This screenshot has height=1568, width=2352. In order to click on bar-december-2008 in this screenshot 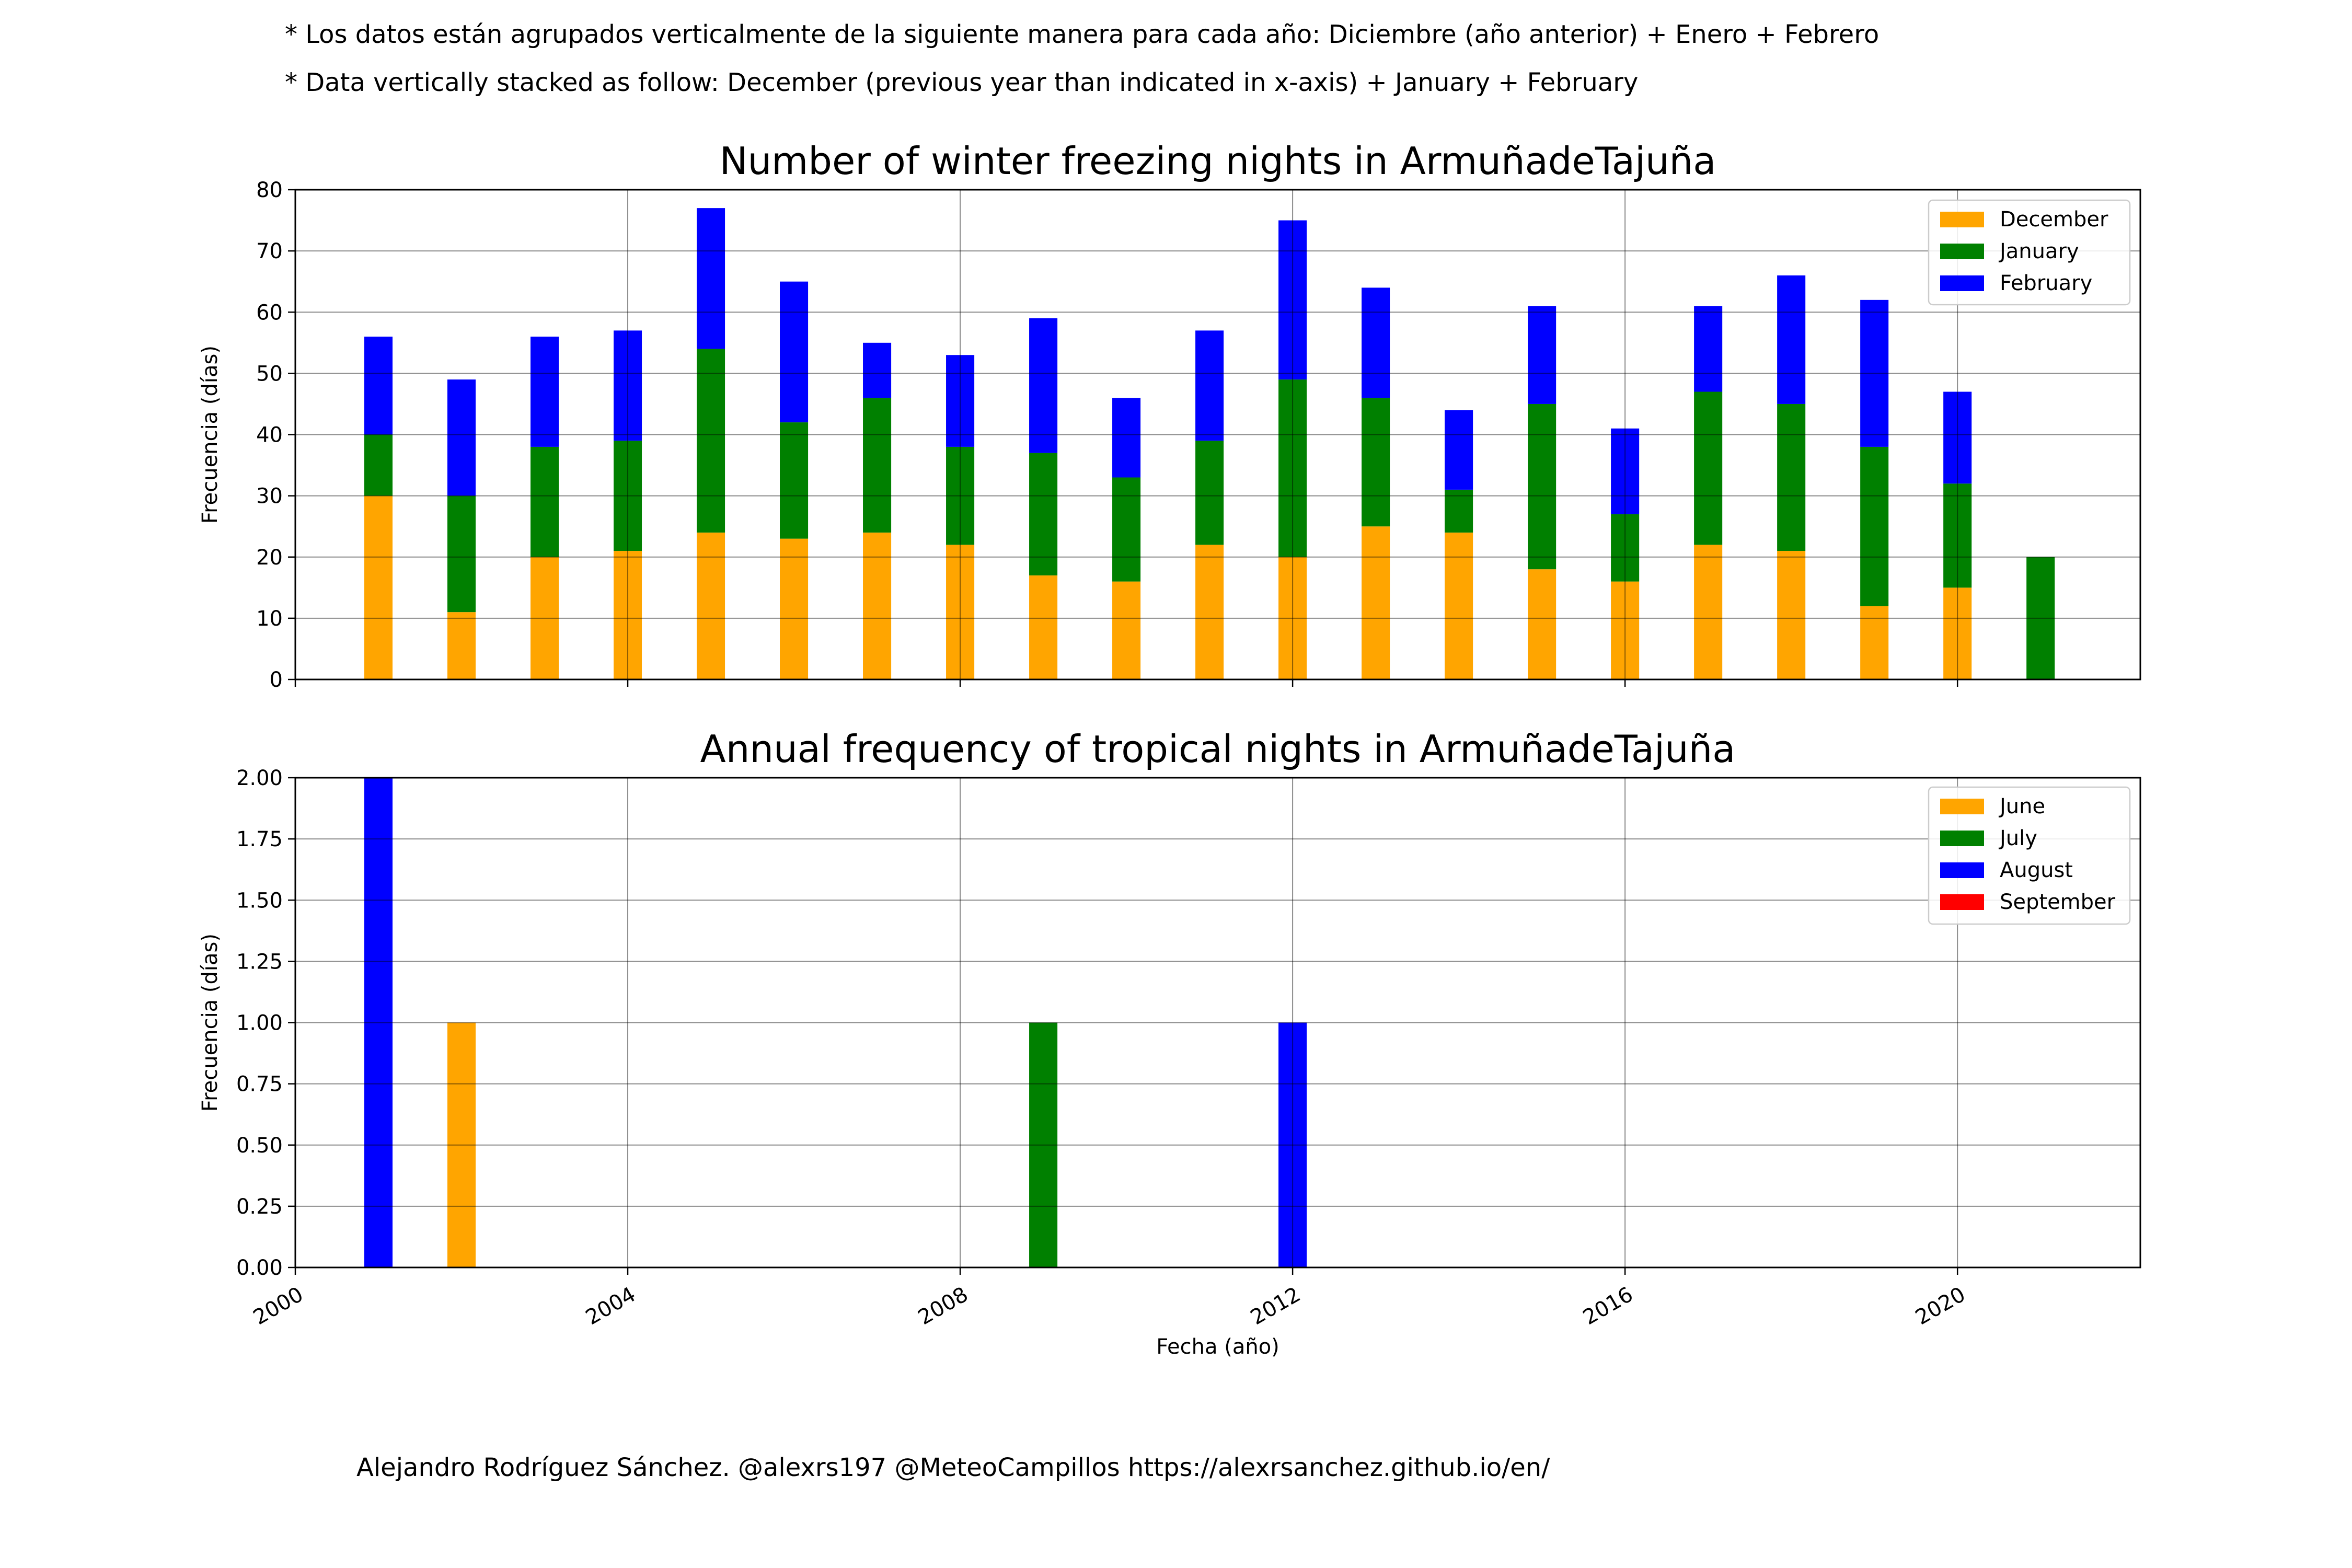, I will do `click(960, 612)`.